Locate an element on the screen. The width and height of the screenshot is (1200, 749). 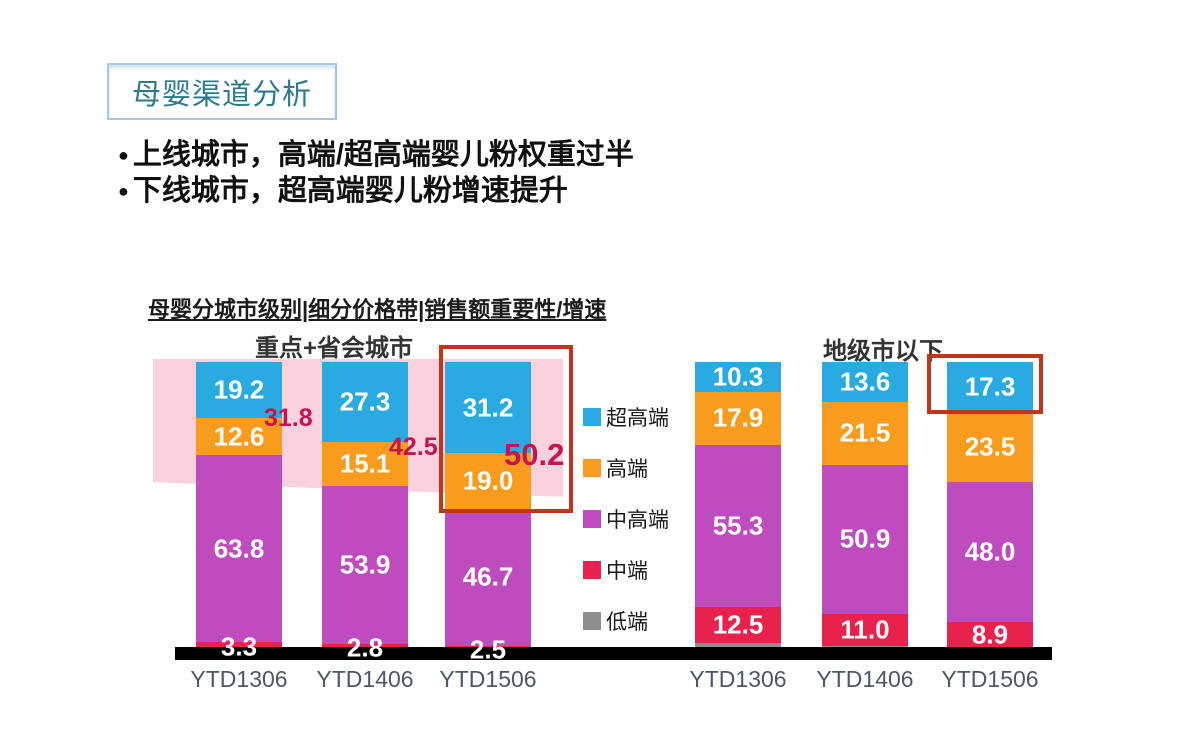
segment-高端: 21.5 is located at coordinates (865, 433).